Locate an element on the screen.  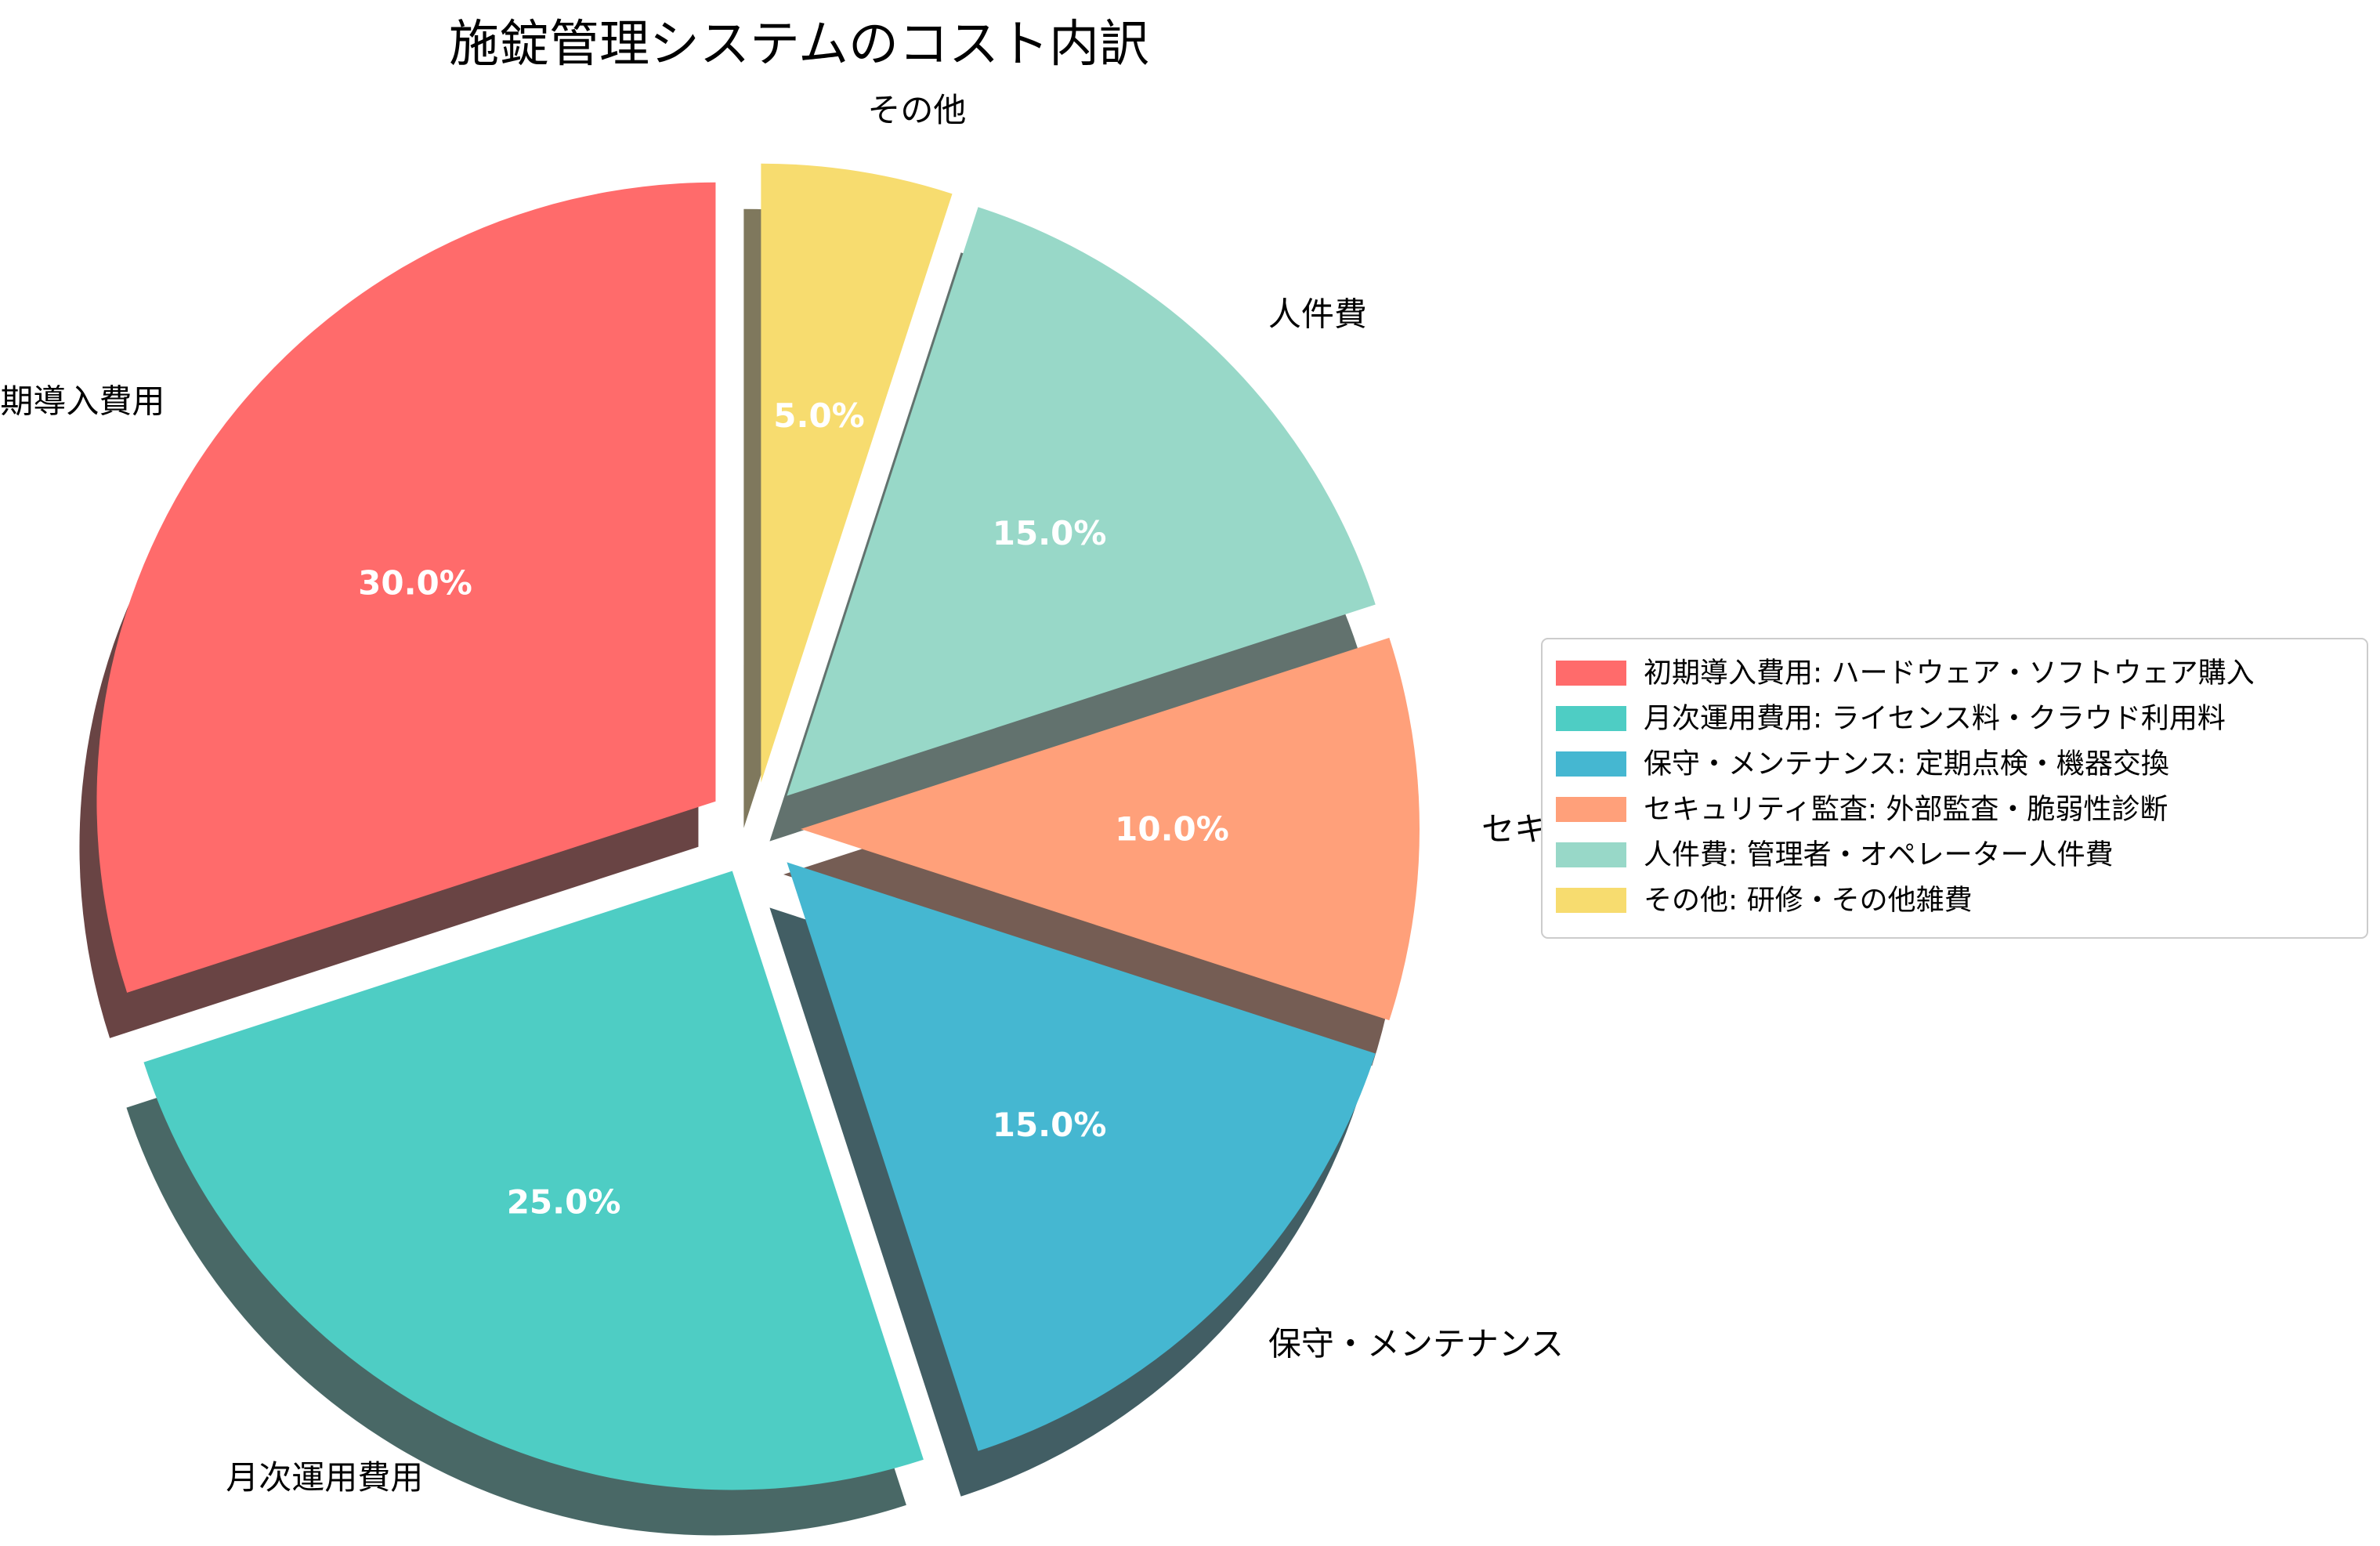
slice-label: 月次運用費用 is located at coordinates (324, 1477).